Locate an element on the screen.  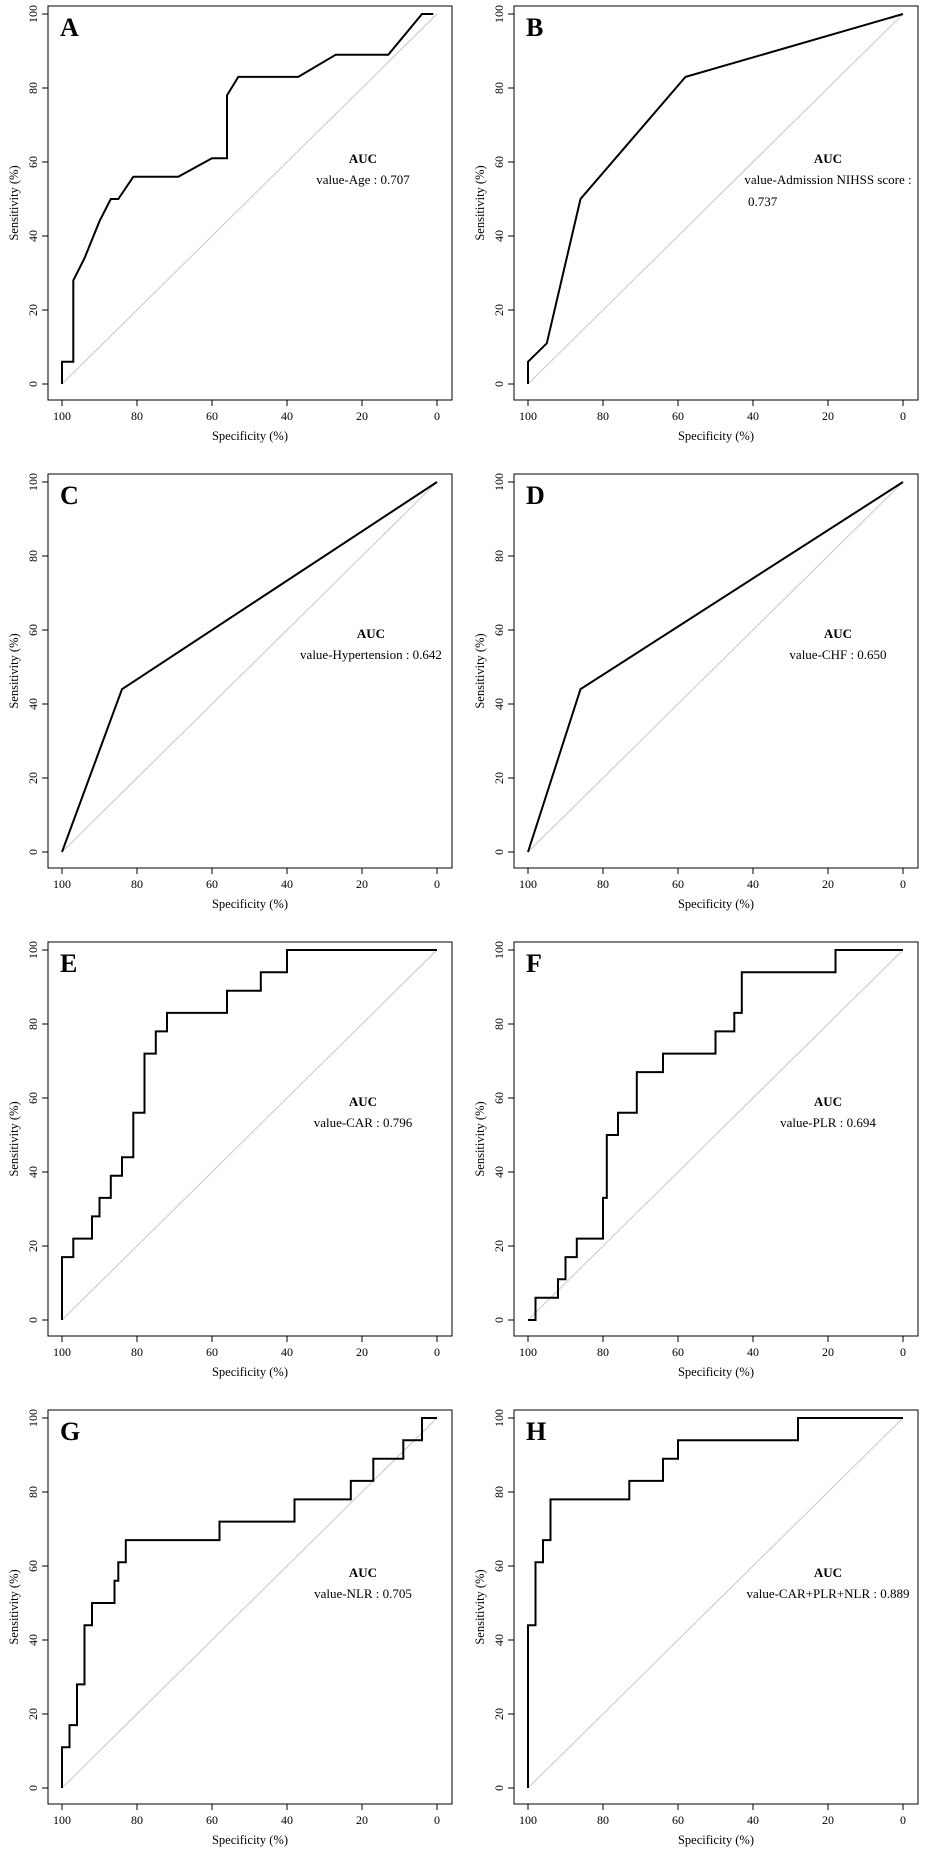
auc-value-text: value-CAR+PLR+NLR : 0.889 is located at coordinates (827, 1593).